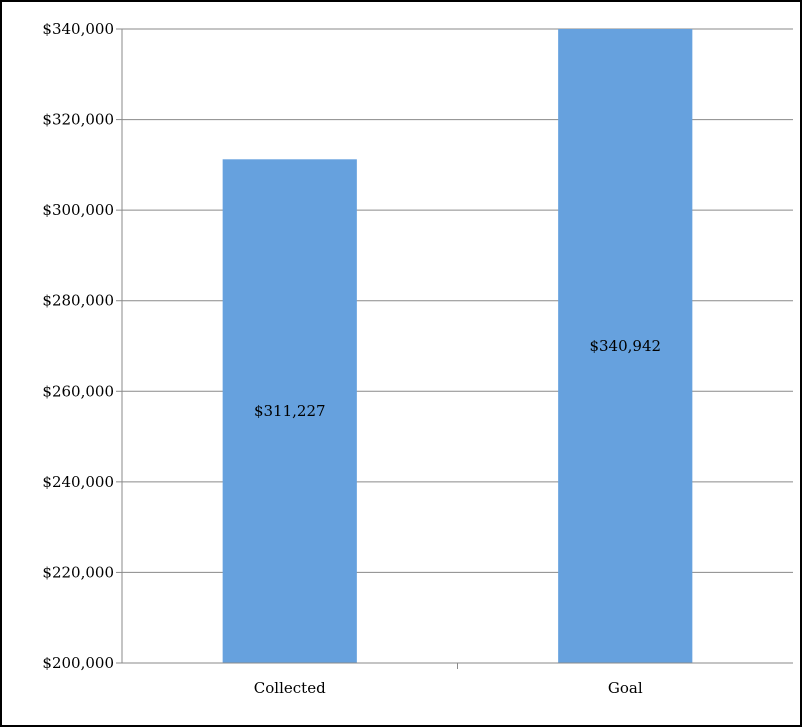 The width and height of the screenshot is (802, 727). I want to click on y-tick-label: $280,000, so click(78, 301).